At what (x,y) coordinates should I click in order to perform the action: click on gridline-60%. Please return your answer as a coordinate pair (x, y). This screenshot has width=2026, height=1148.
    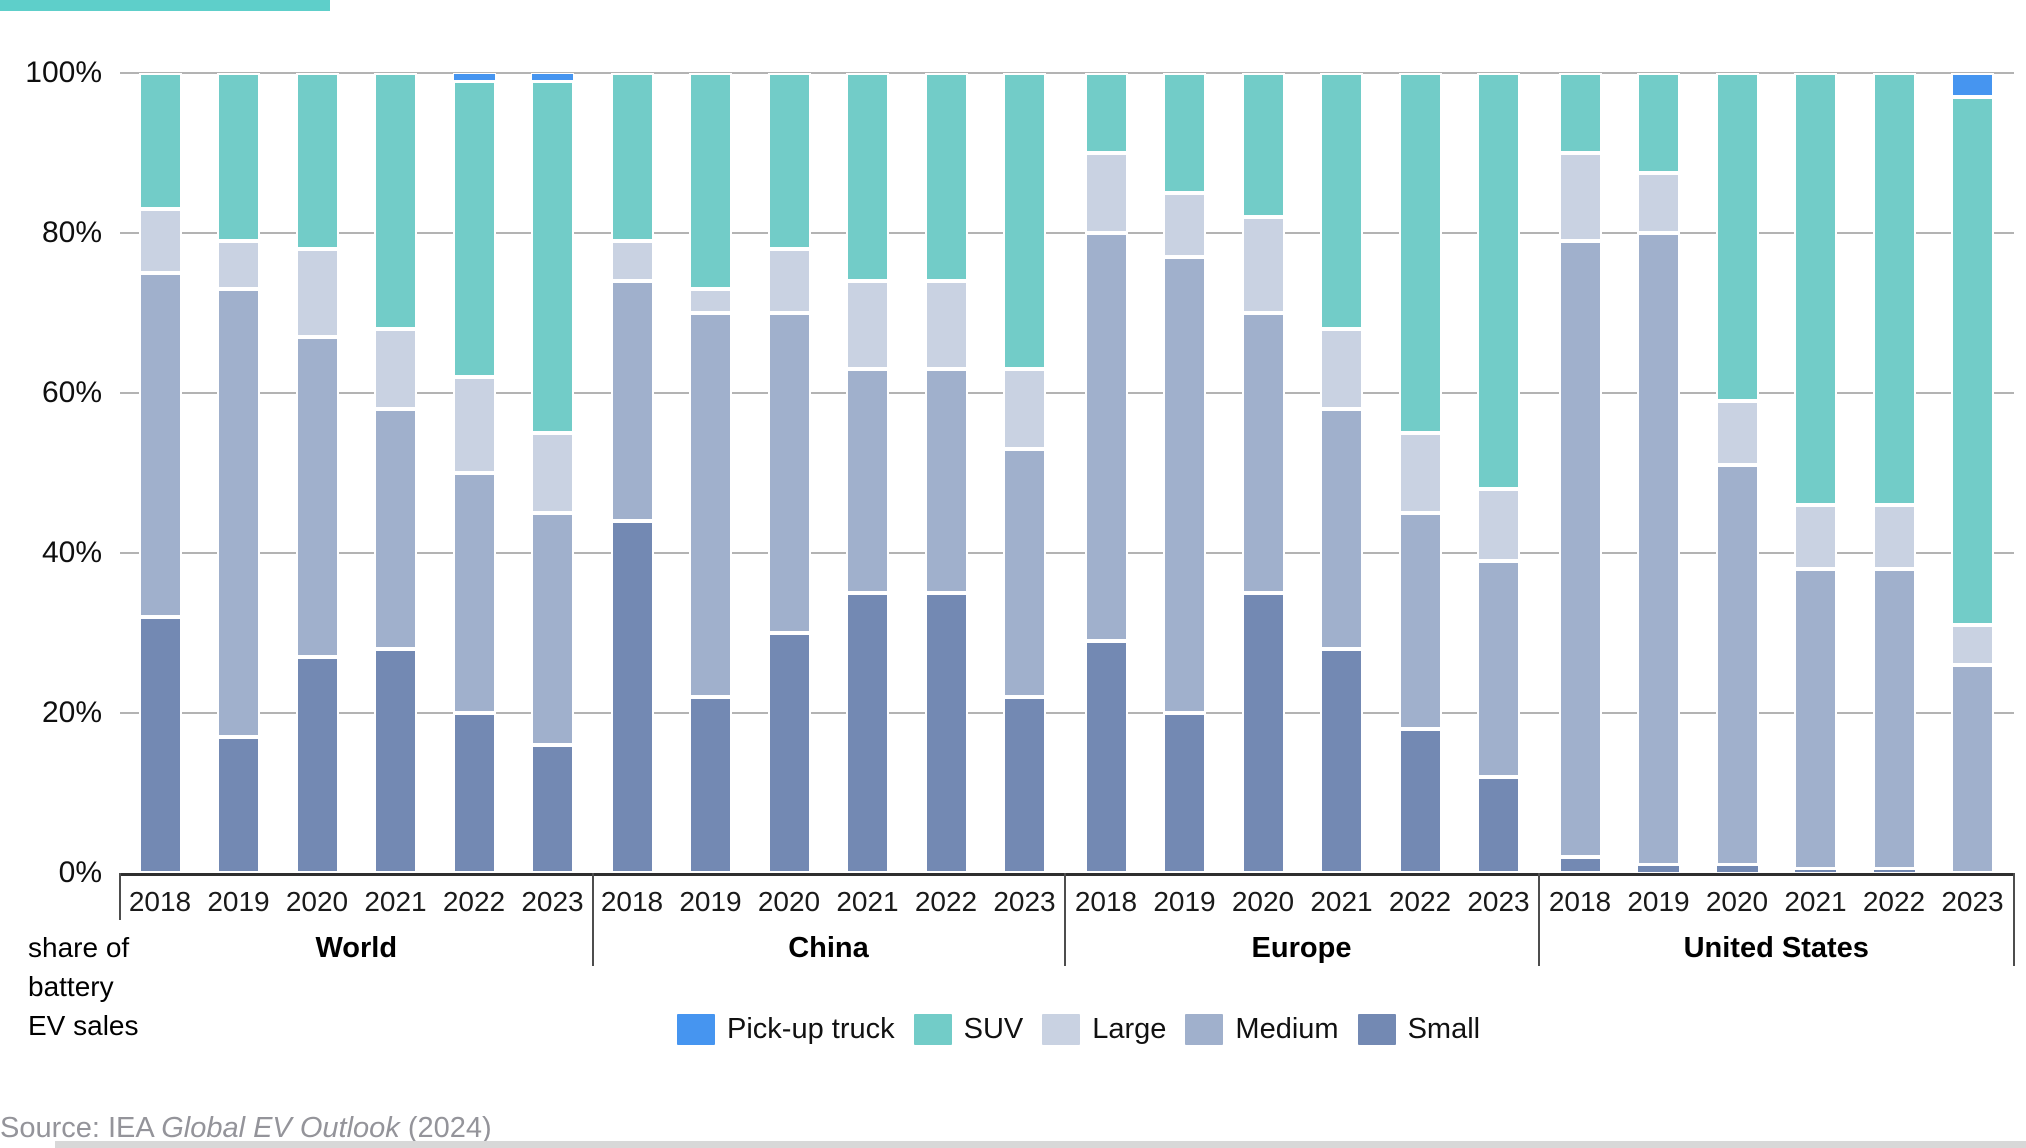
    Looking at the image, I should click on (1067, 393).